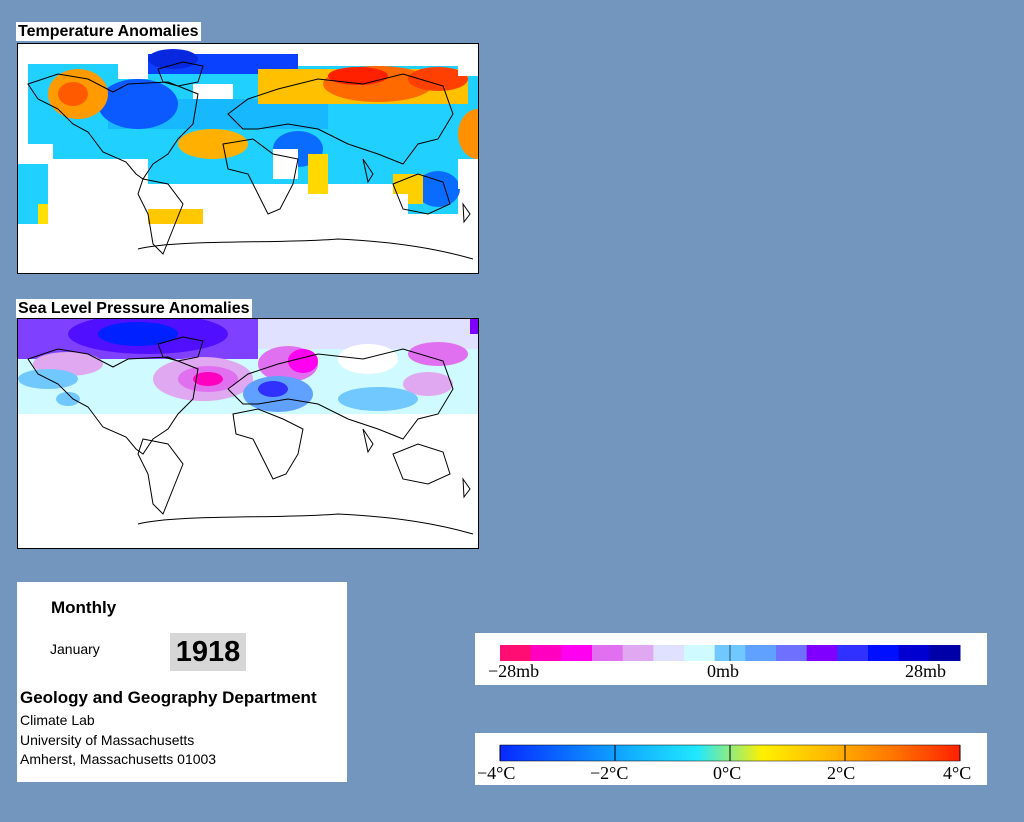 This screenshot has width=1024, height=822. I want to click on temperature-legend-label-zero: 0°C, so click(727, 773).